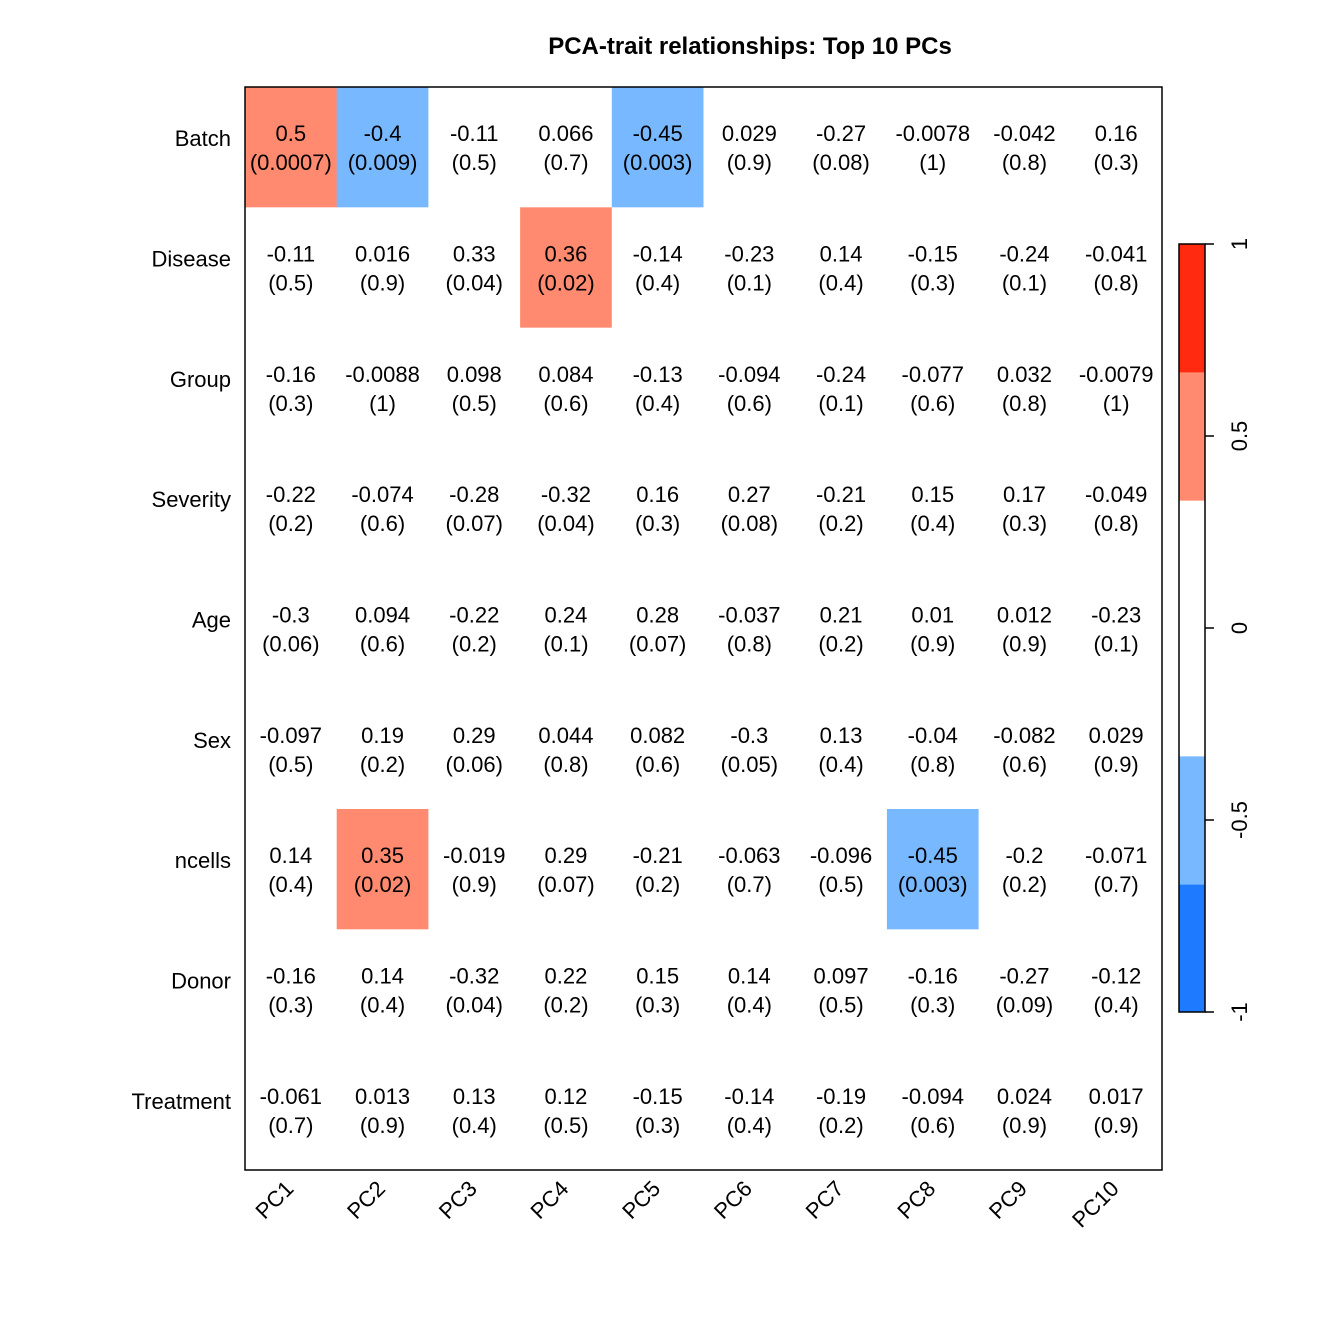  What do you see at coordinates (474, 254) in the screenshot?
I see `cell-correlation-label: 0.33` at bounding box center [474, 254].